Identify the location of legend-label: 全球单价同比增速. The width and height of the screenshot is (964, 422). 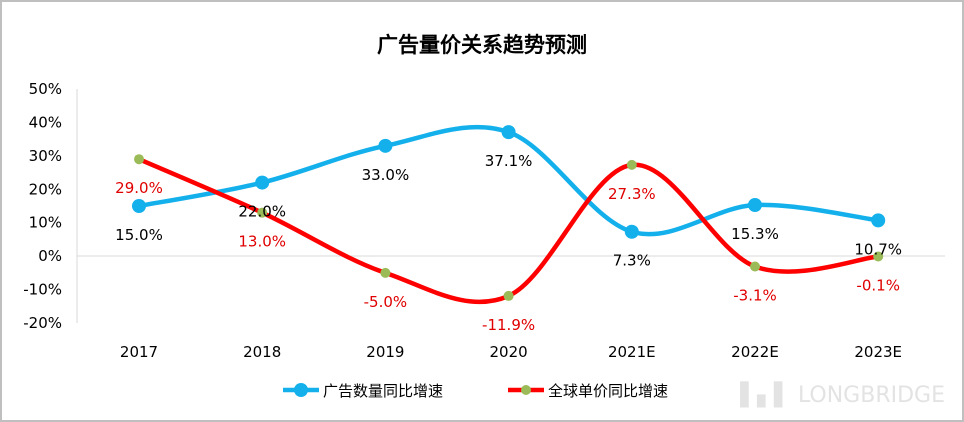
(608, 391).